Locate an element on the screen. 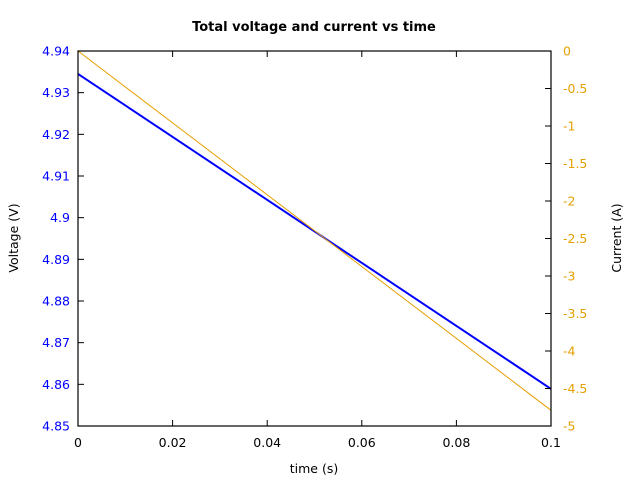 This screenshot has width=640, height=480. x-tick-label: 0 is located at coordinates (78, 442).